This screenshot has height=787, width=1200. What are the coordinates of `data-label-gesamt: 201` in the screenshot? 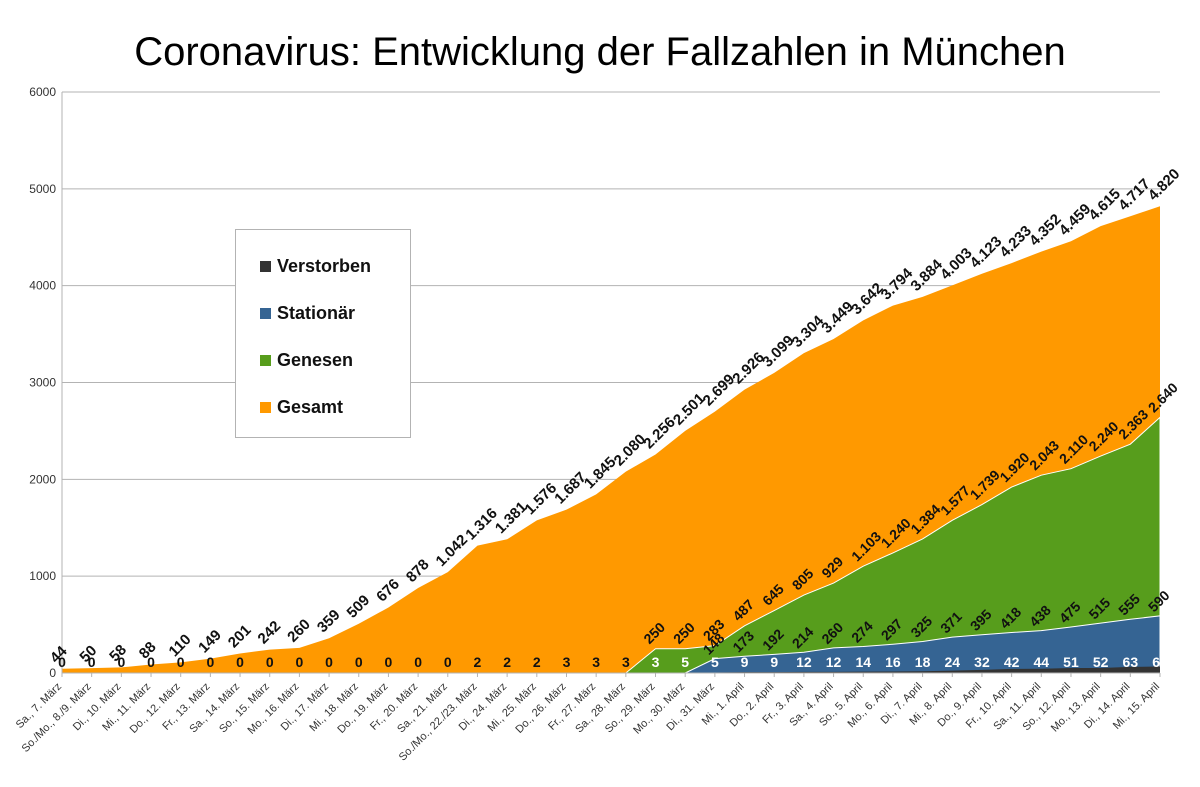 It's located at (240, 637).